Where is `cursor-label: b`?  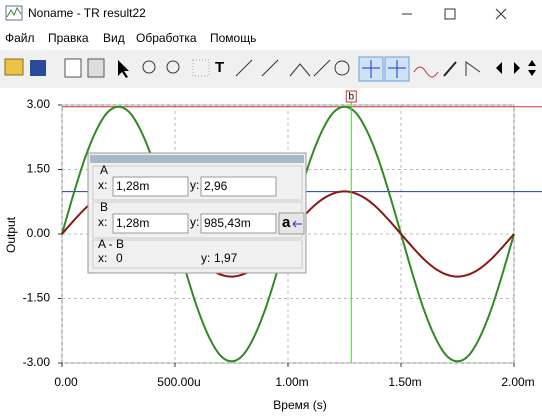 cursor-label: b is located at coordinates (351, 97).